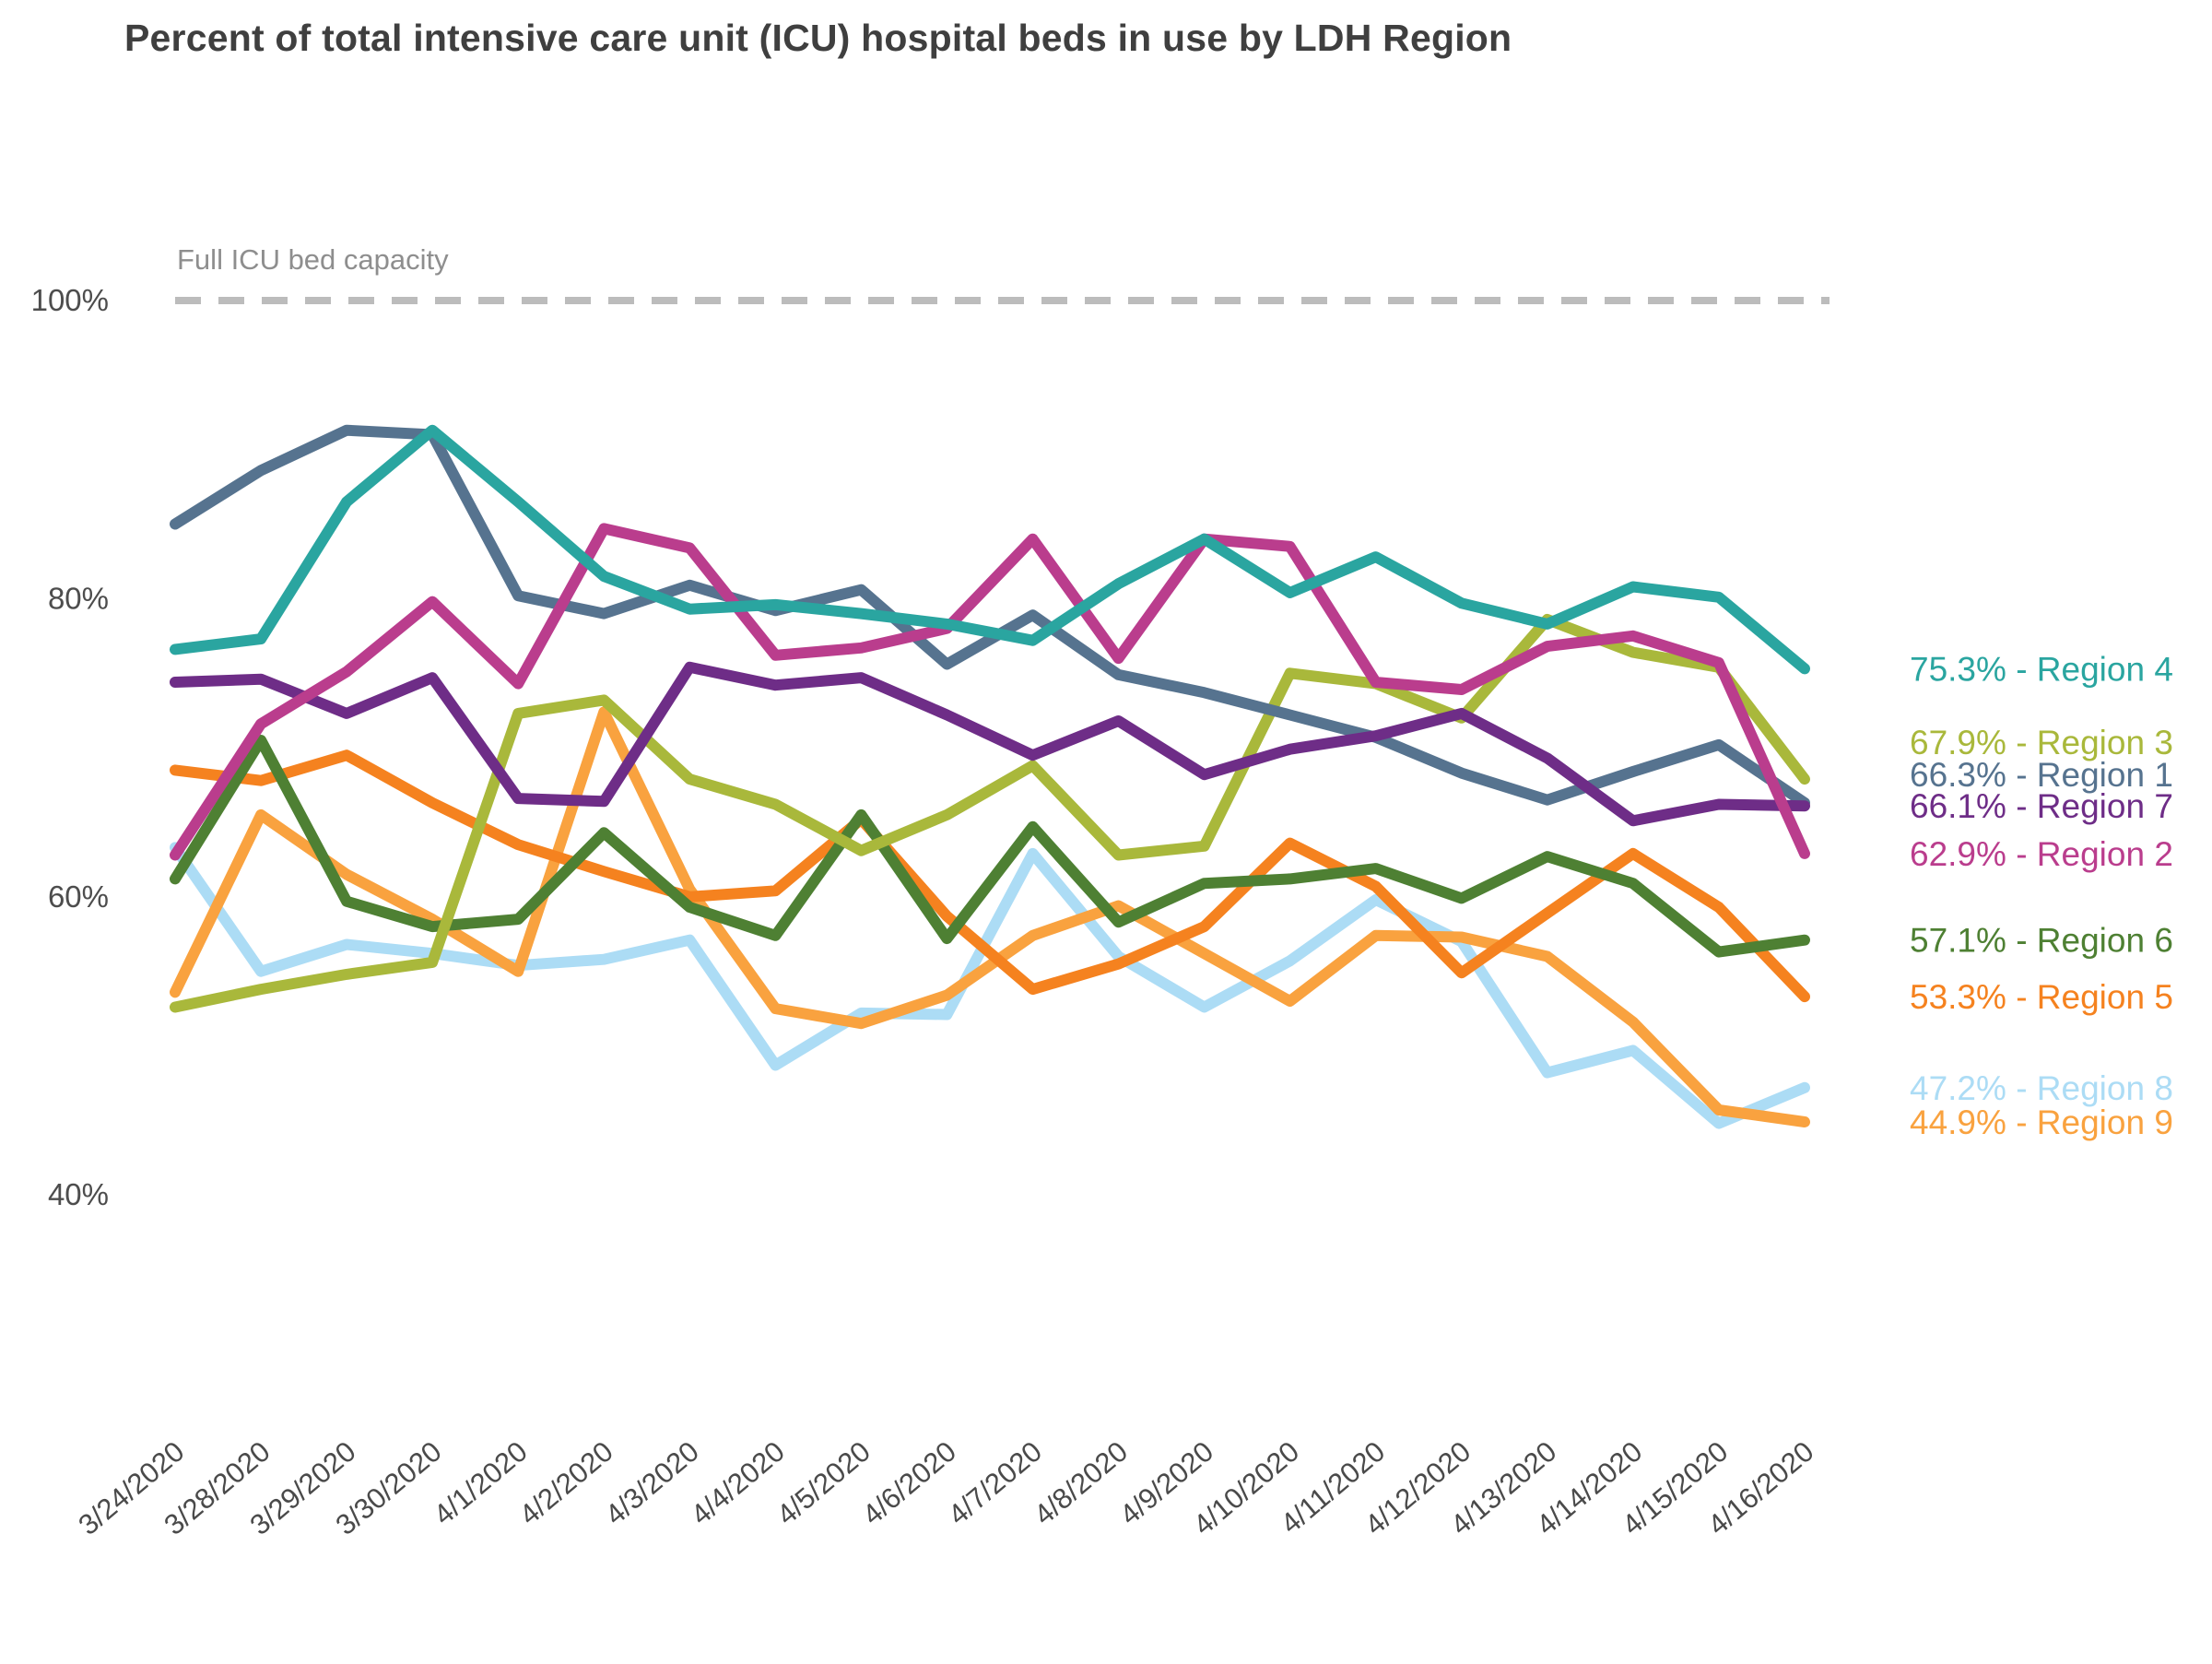  Describe the element at coordinates (78, 1194) in the screenshot. I see `y-tick-label: 40%` at that location.